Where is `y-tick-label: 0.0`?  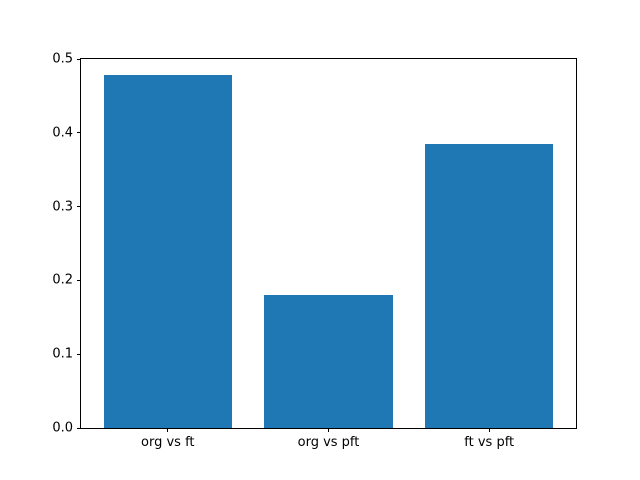 y-tick-label: 0.0 is located at coordinates (62, 428).